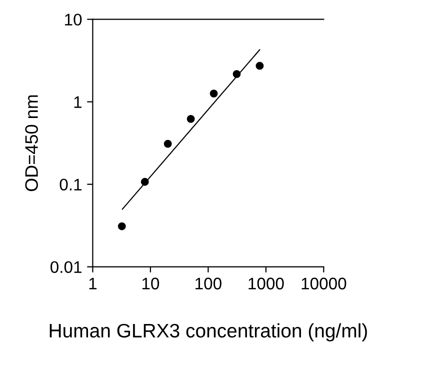 Image resolution: width=422 pixels, height=368 pixels. Describe the element at coordinates (66, 267) in the screenshot. I see `y-tick-label: 0.01` at that location.